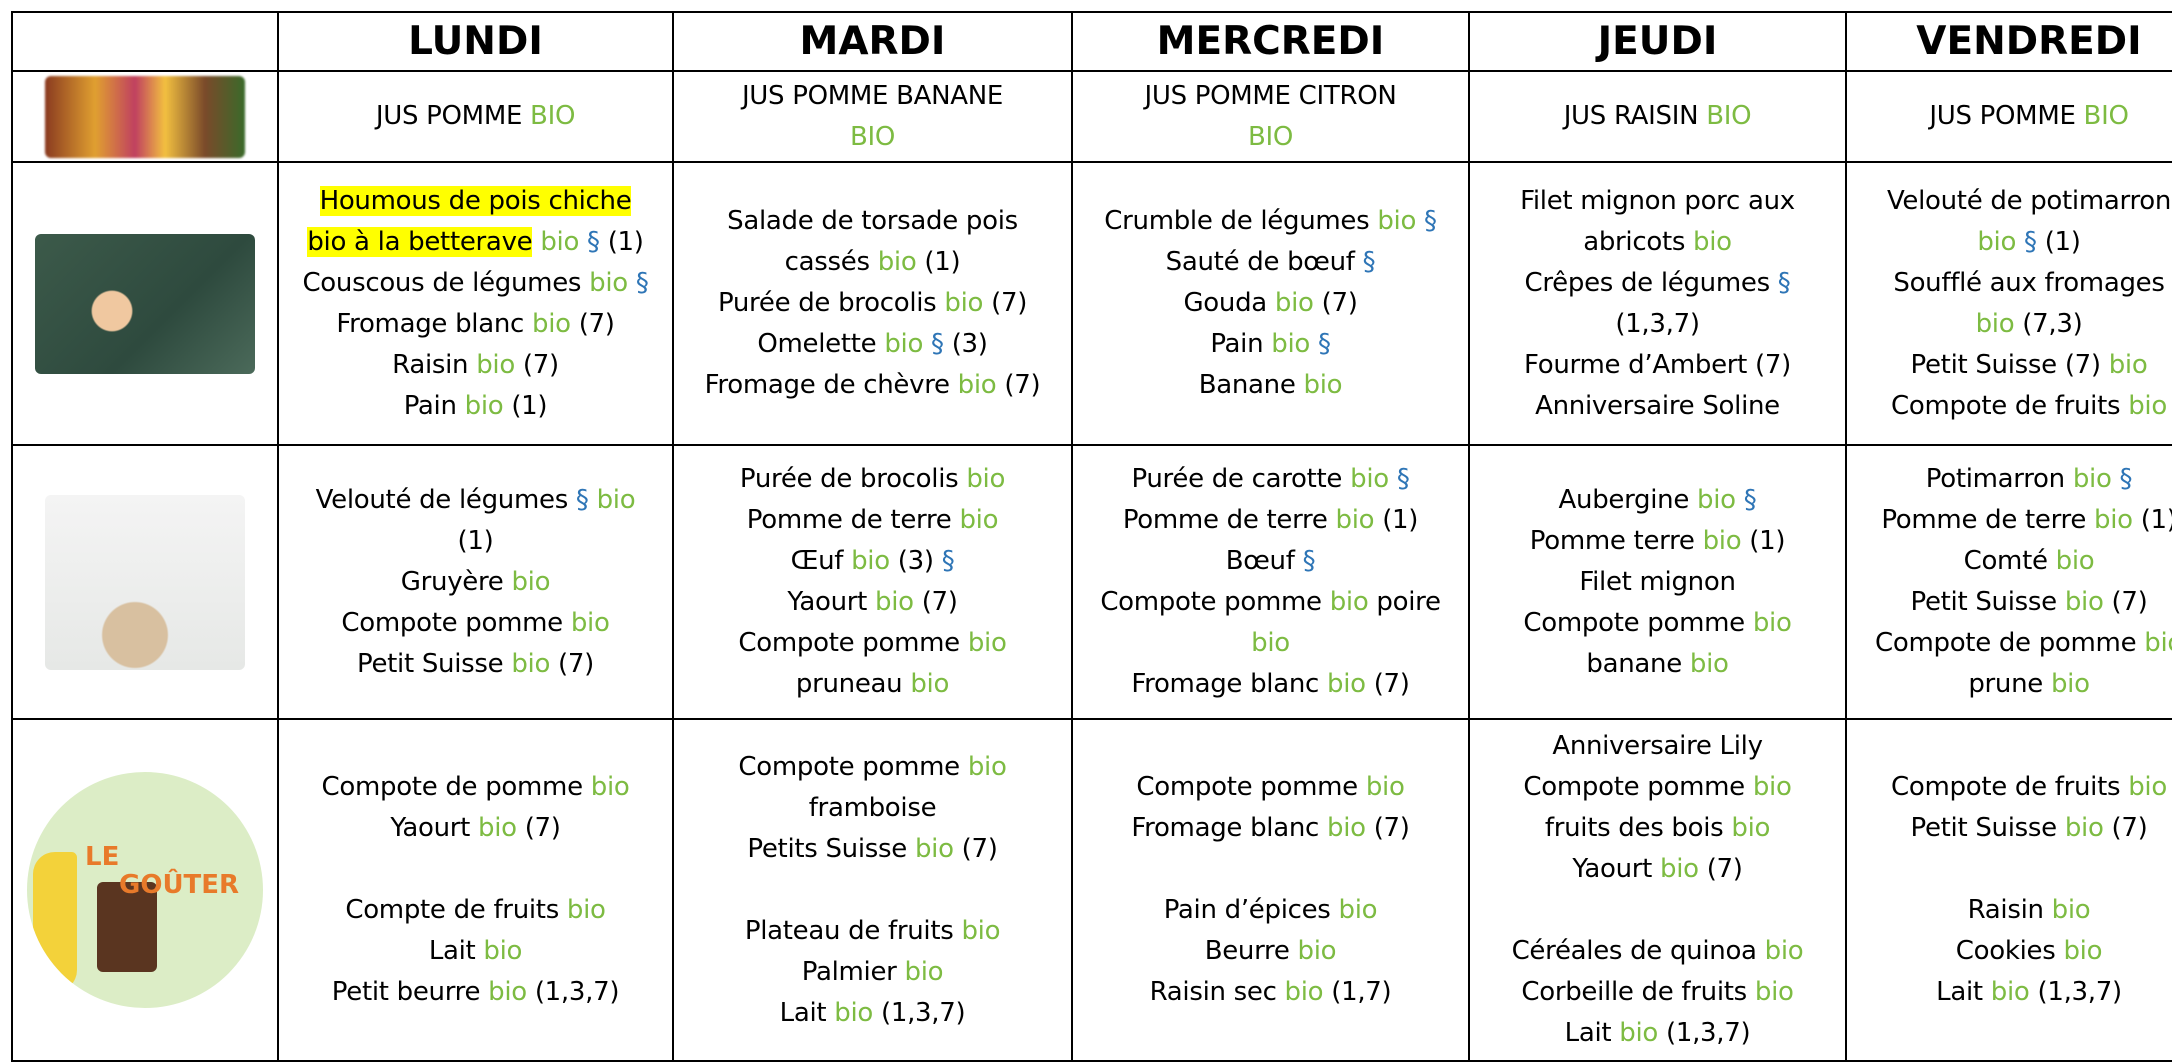  I want to click on row-image-cell, so click(145, 303).